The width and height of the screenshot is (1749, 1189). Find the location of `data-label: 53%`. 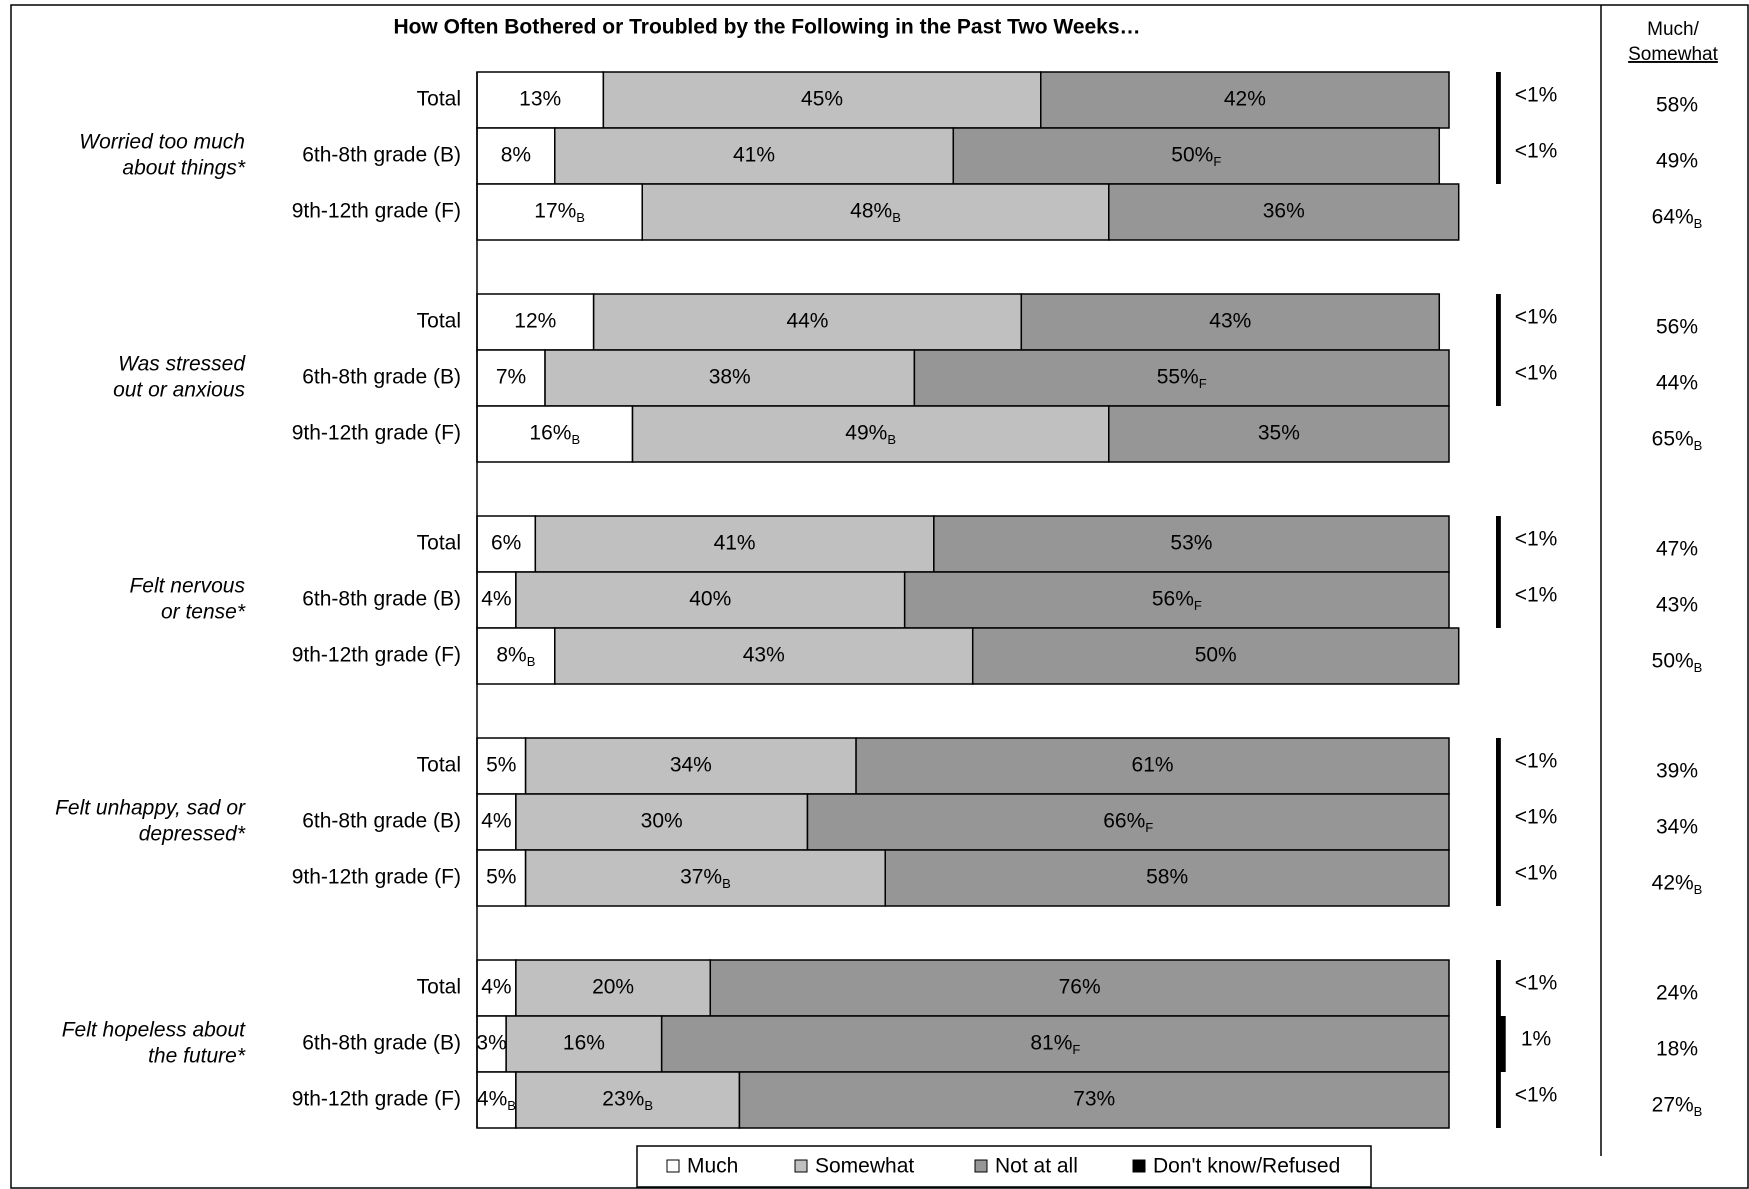

data-label: 53% is located at coordinates (1191, 543).